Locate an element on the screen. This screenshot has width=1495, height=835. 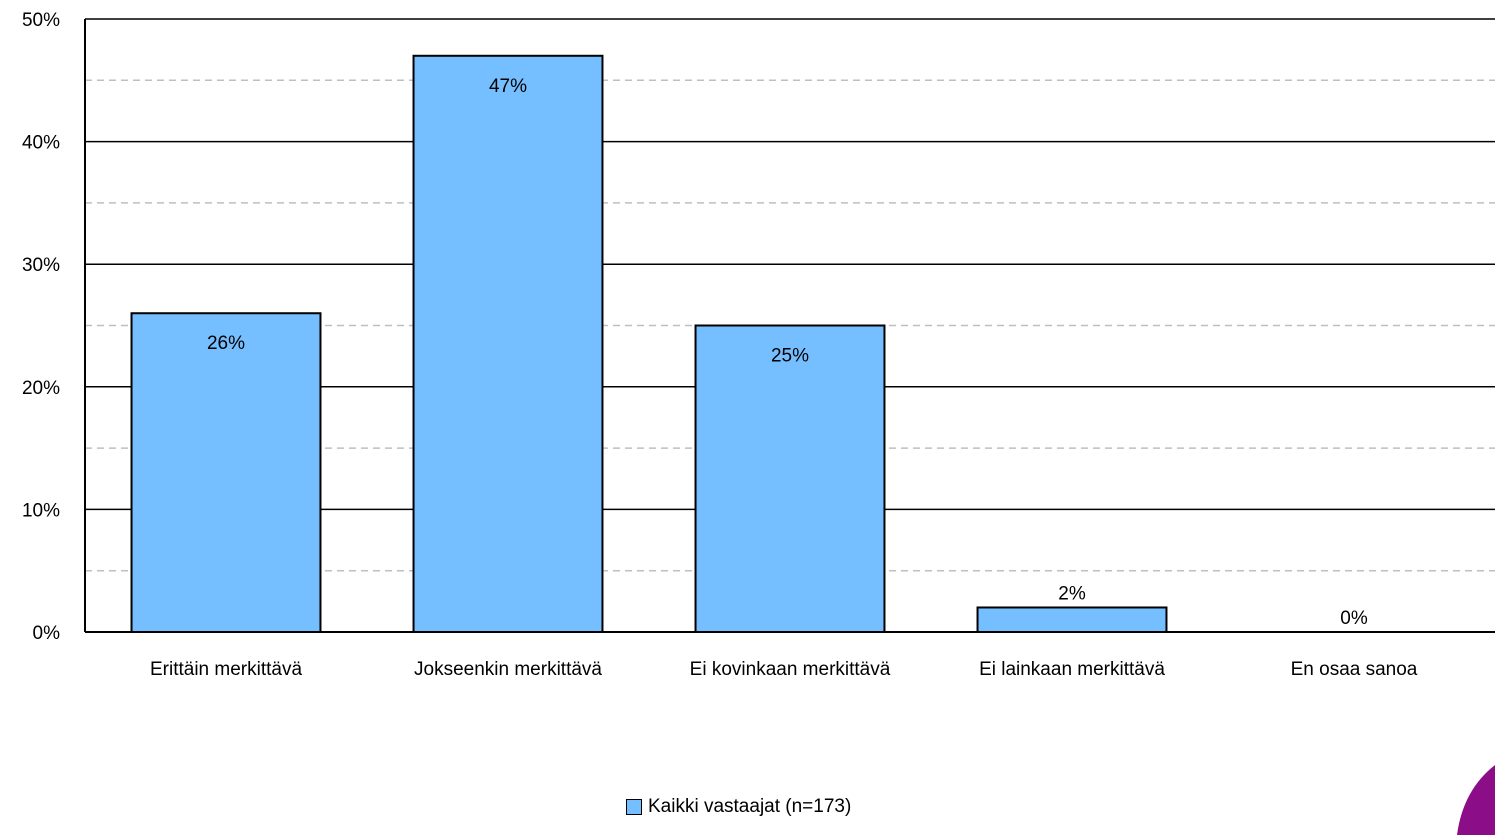
data-label: 0% is located at coordinates (1354, 618).